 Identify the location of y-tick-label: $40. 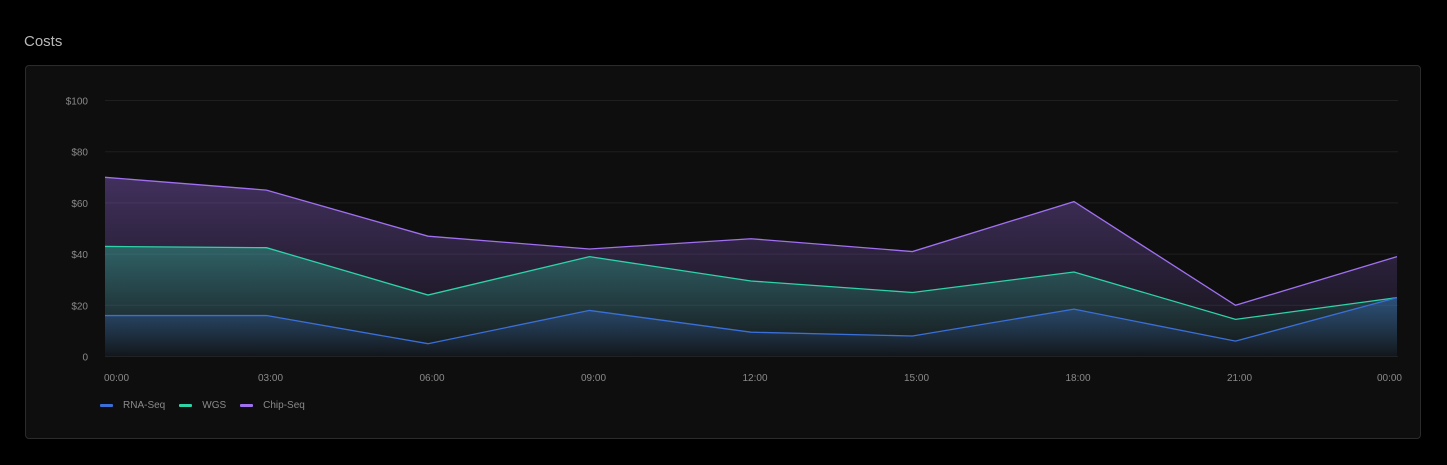
(79, 255).